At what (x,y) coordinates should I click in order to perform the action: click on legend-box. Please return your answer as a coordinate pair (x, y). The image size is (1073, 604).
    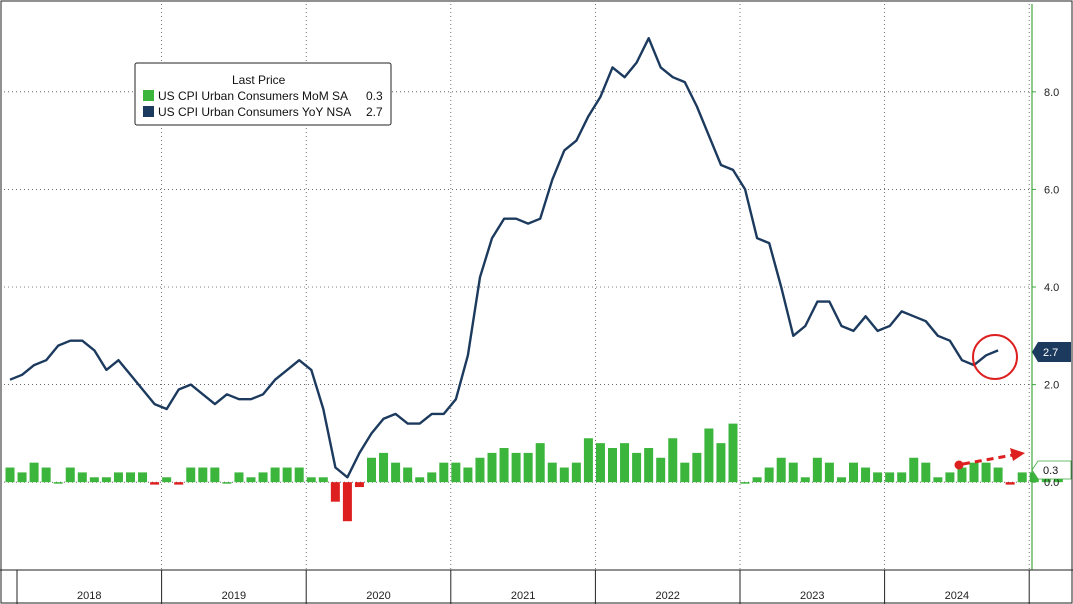
    Looking at the image, I should click on (263, 94).